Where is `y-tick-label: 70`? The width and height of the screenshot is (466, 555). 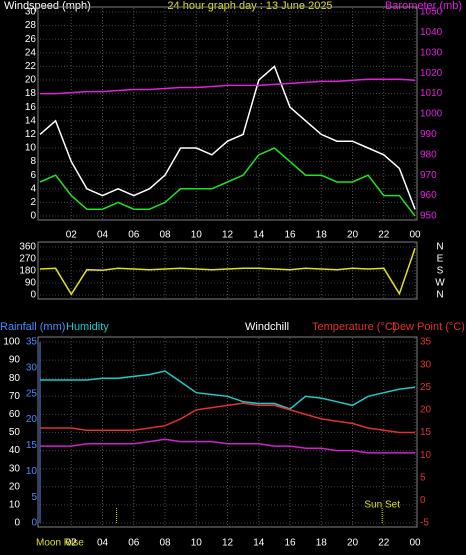
y-tick-label: 70 is located at coordinates (15, 396).